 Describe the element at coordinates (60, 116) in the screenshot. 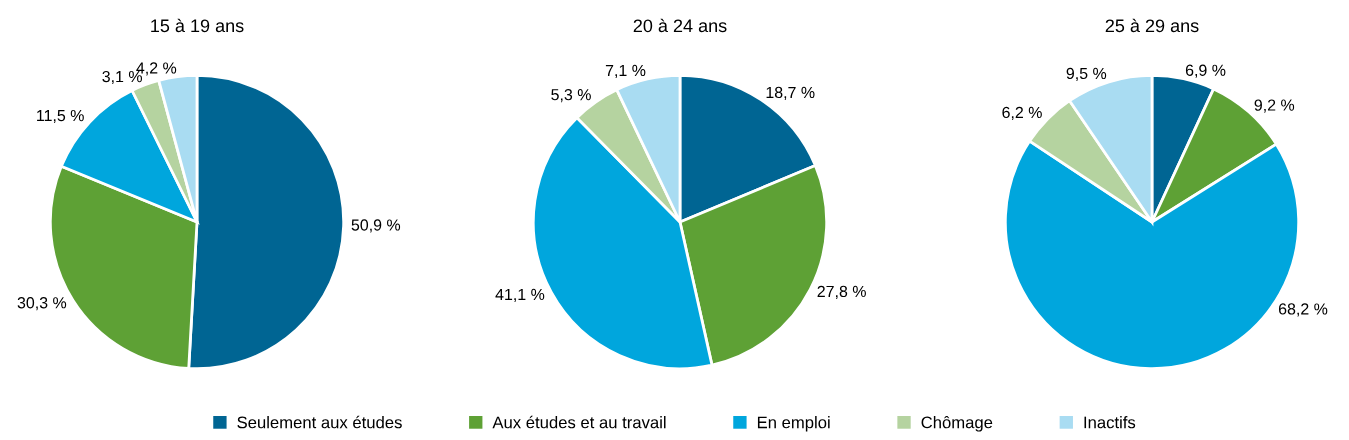

I see `data-label: 11,5 %` at that location.